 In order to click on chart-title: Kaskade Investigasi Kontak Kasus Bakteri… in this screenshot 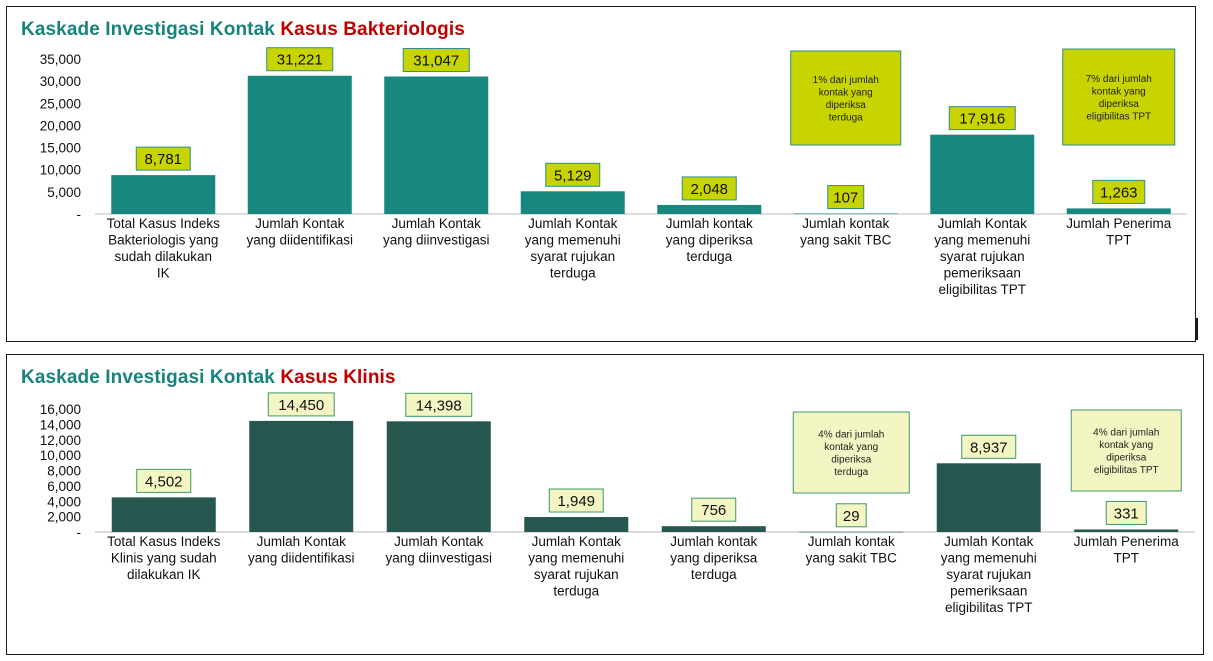, I will do `click(243, 30)`.